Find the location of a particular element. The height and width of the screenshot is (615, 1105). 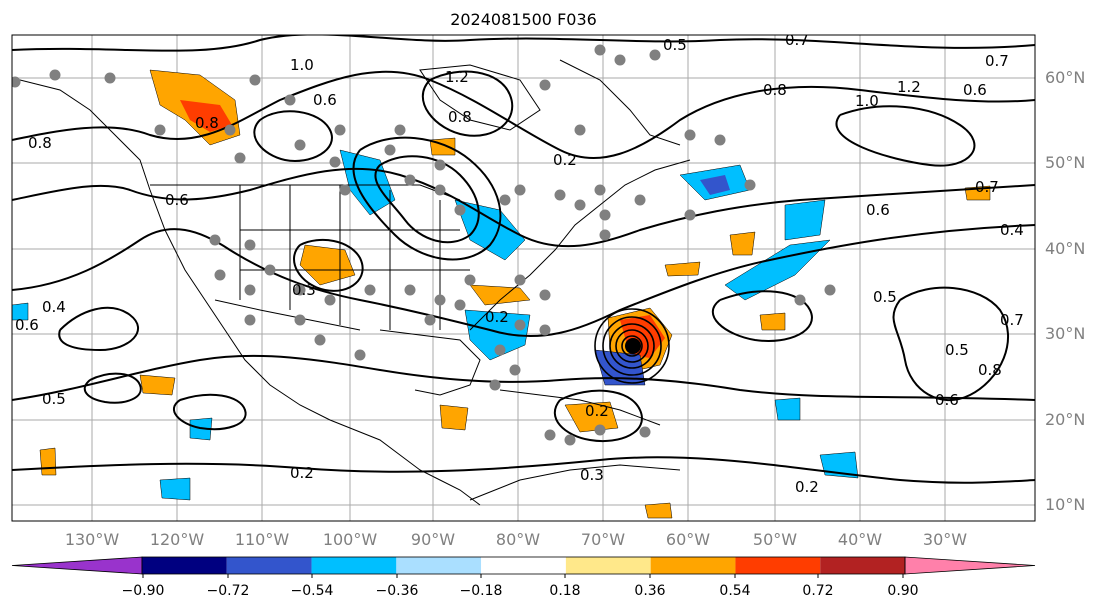

lat-tick: 60°N is located at coordinates (1065, 77).